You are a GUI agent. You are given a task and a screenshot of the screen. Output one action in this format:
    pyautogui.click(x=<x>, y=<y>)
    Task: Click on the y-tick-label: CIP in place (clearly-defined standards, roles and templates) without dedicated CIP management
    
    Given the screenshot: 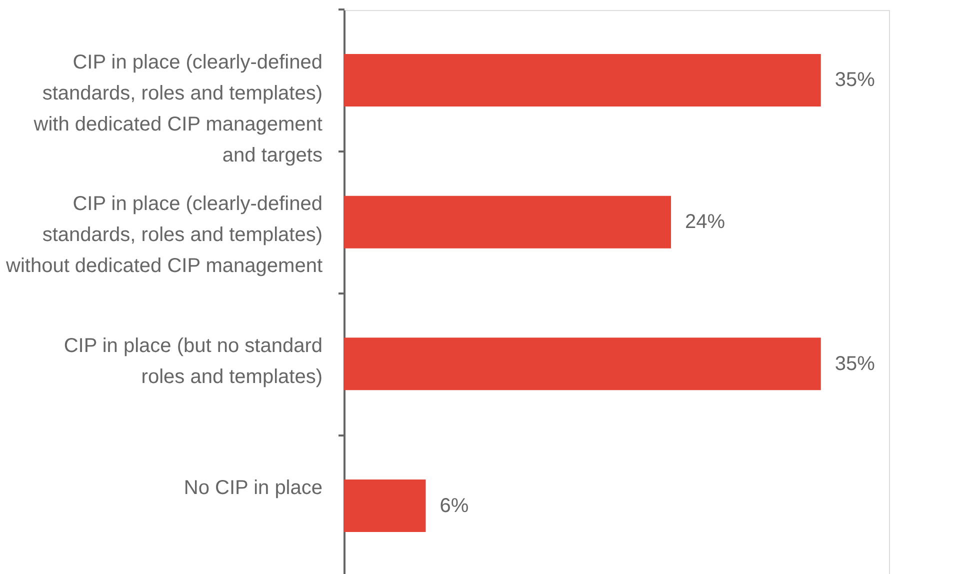 What is the action you would take?
    pyautogui.click(x=164, y=235)
    